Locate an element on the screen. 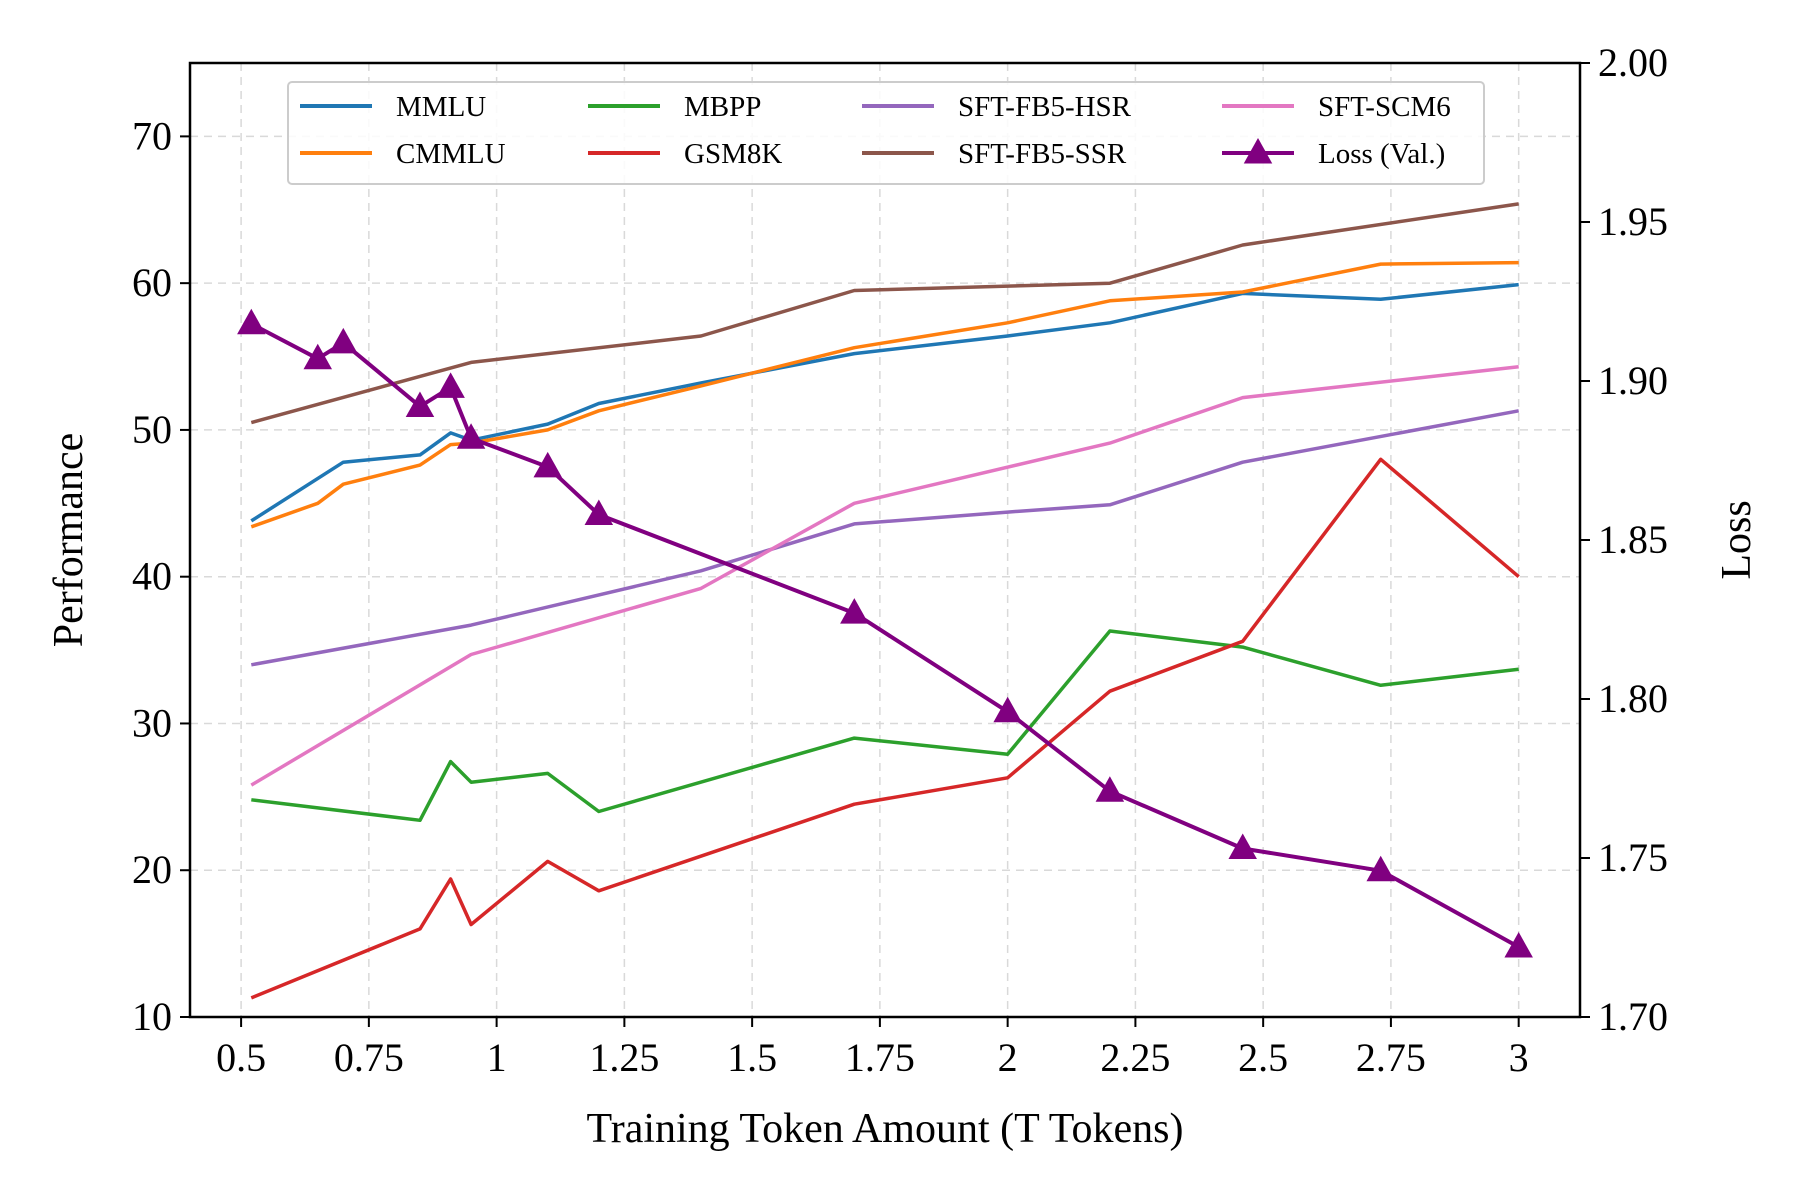 This screenshot has height=1200, width=1800. y2-tick-label: 1.80 is located at coordinates (1633, 698).